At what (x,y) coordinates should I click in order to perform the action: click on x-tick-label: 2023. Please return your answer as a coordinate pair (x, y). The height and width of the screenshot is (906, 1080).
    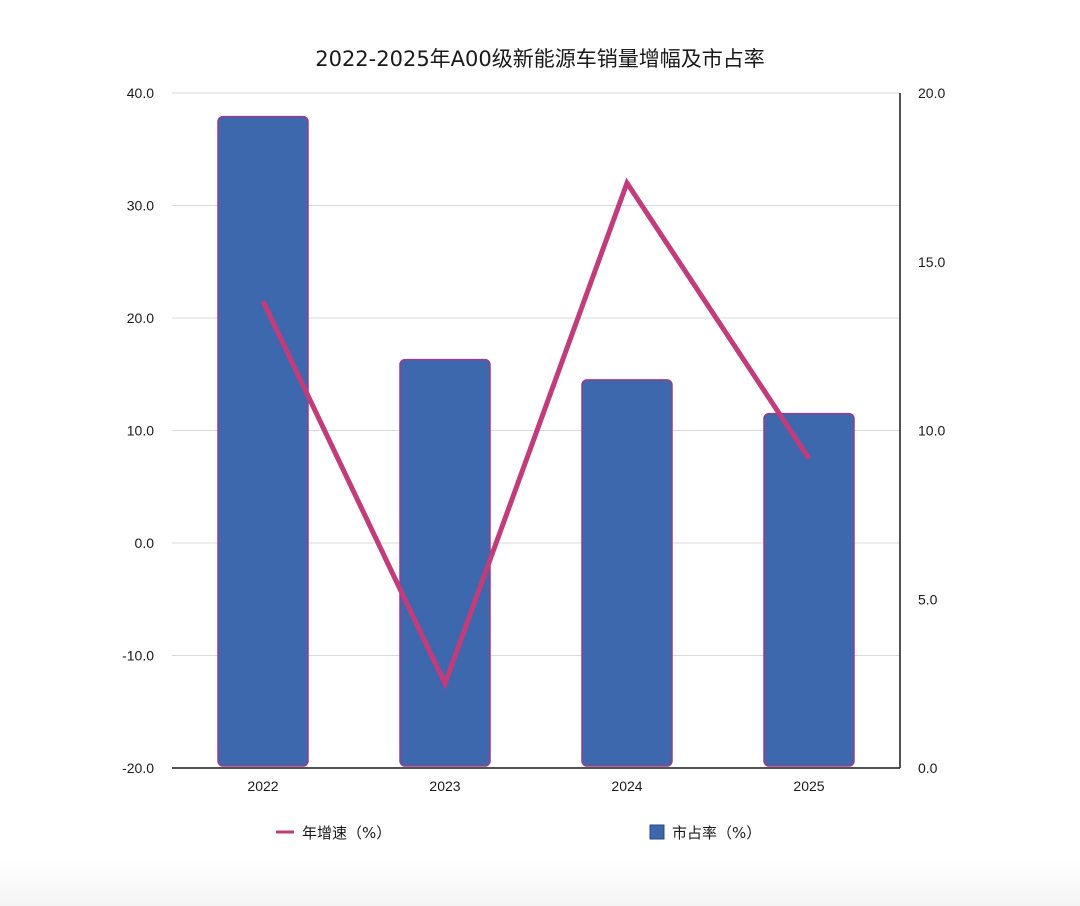
    Looking at the image, I should click on (444, 786).